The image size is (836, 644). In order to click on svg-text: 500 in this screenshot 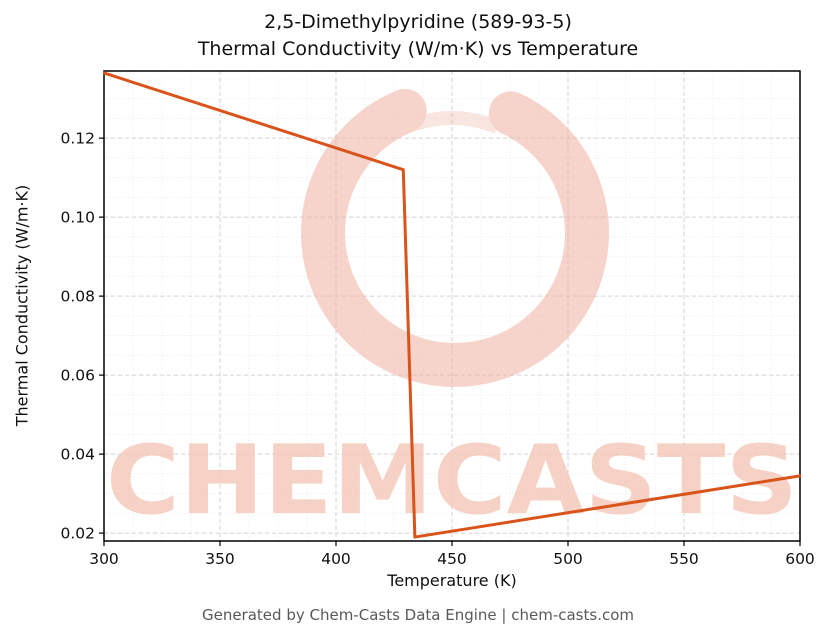, I will do `click(568, 559)`.